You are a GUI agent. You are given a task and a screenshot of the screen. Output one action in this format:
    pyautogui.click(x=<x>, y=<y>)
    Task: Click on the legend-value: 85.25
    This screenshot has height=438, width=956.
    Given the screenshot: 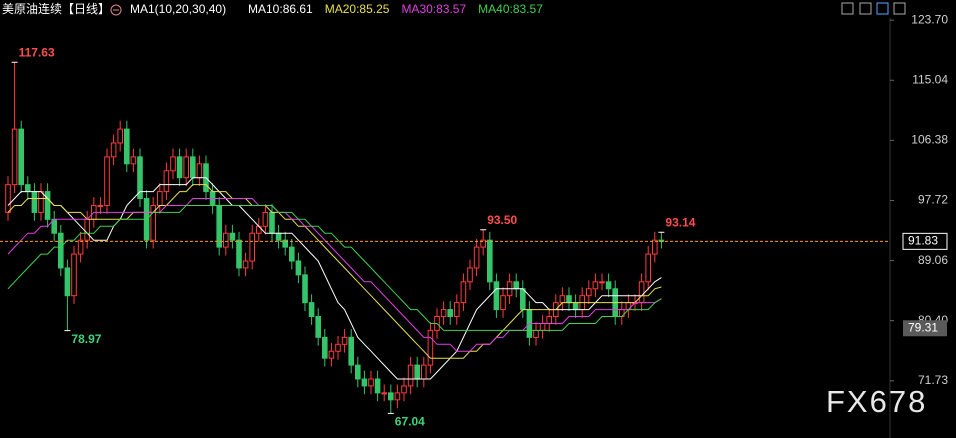 What is the action you would take?
    pyautogui.click(x=374, y=9)
    